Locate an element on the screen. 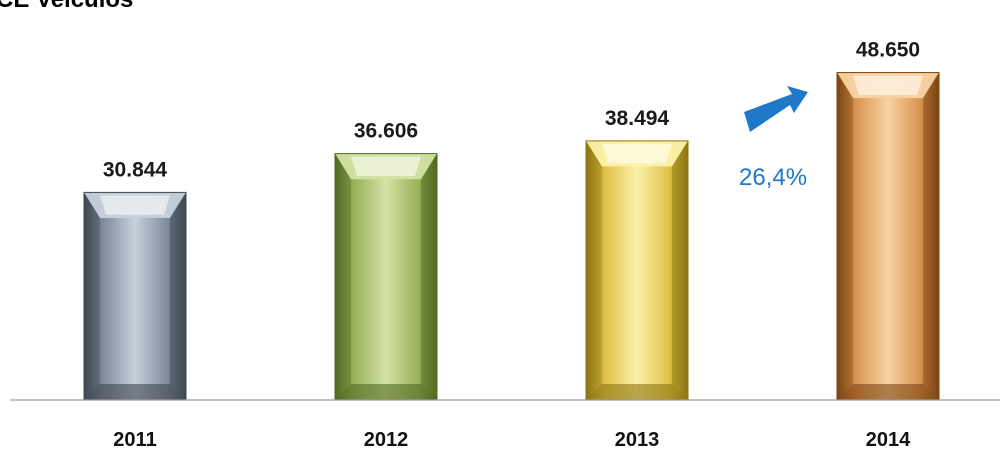  value-label: 48.650 is located at coordinates (888, 50).